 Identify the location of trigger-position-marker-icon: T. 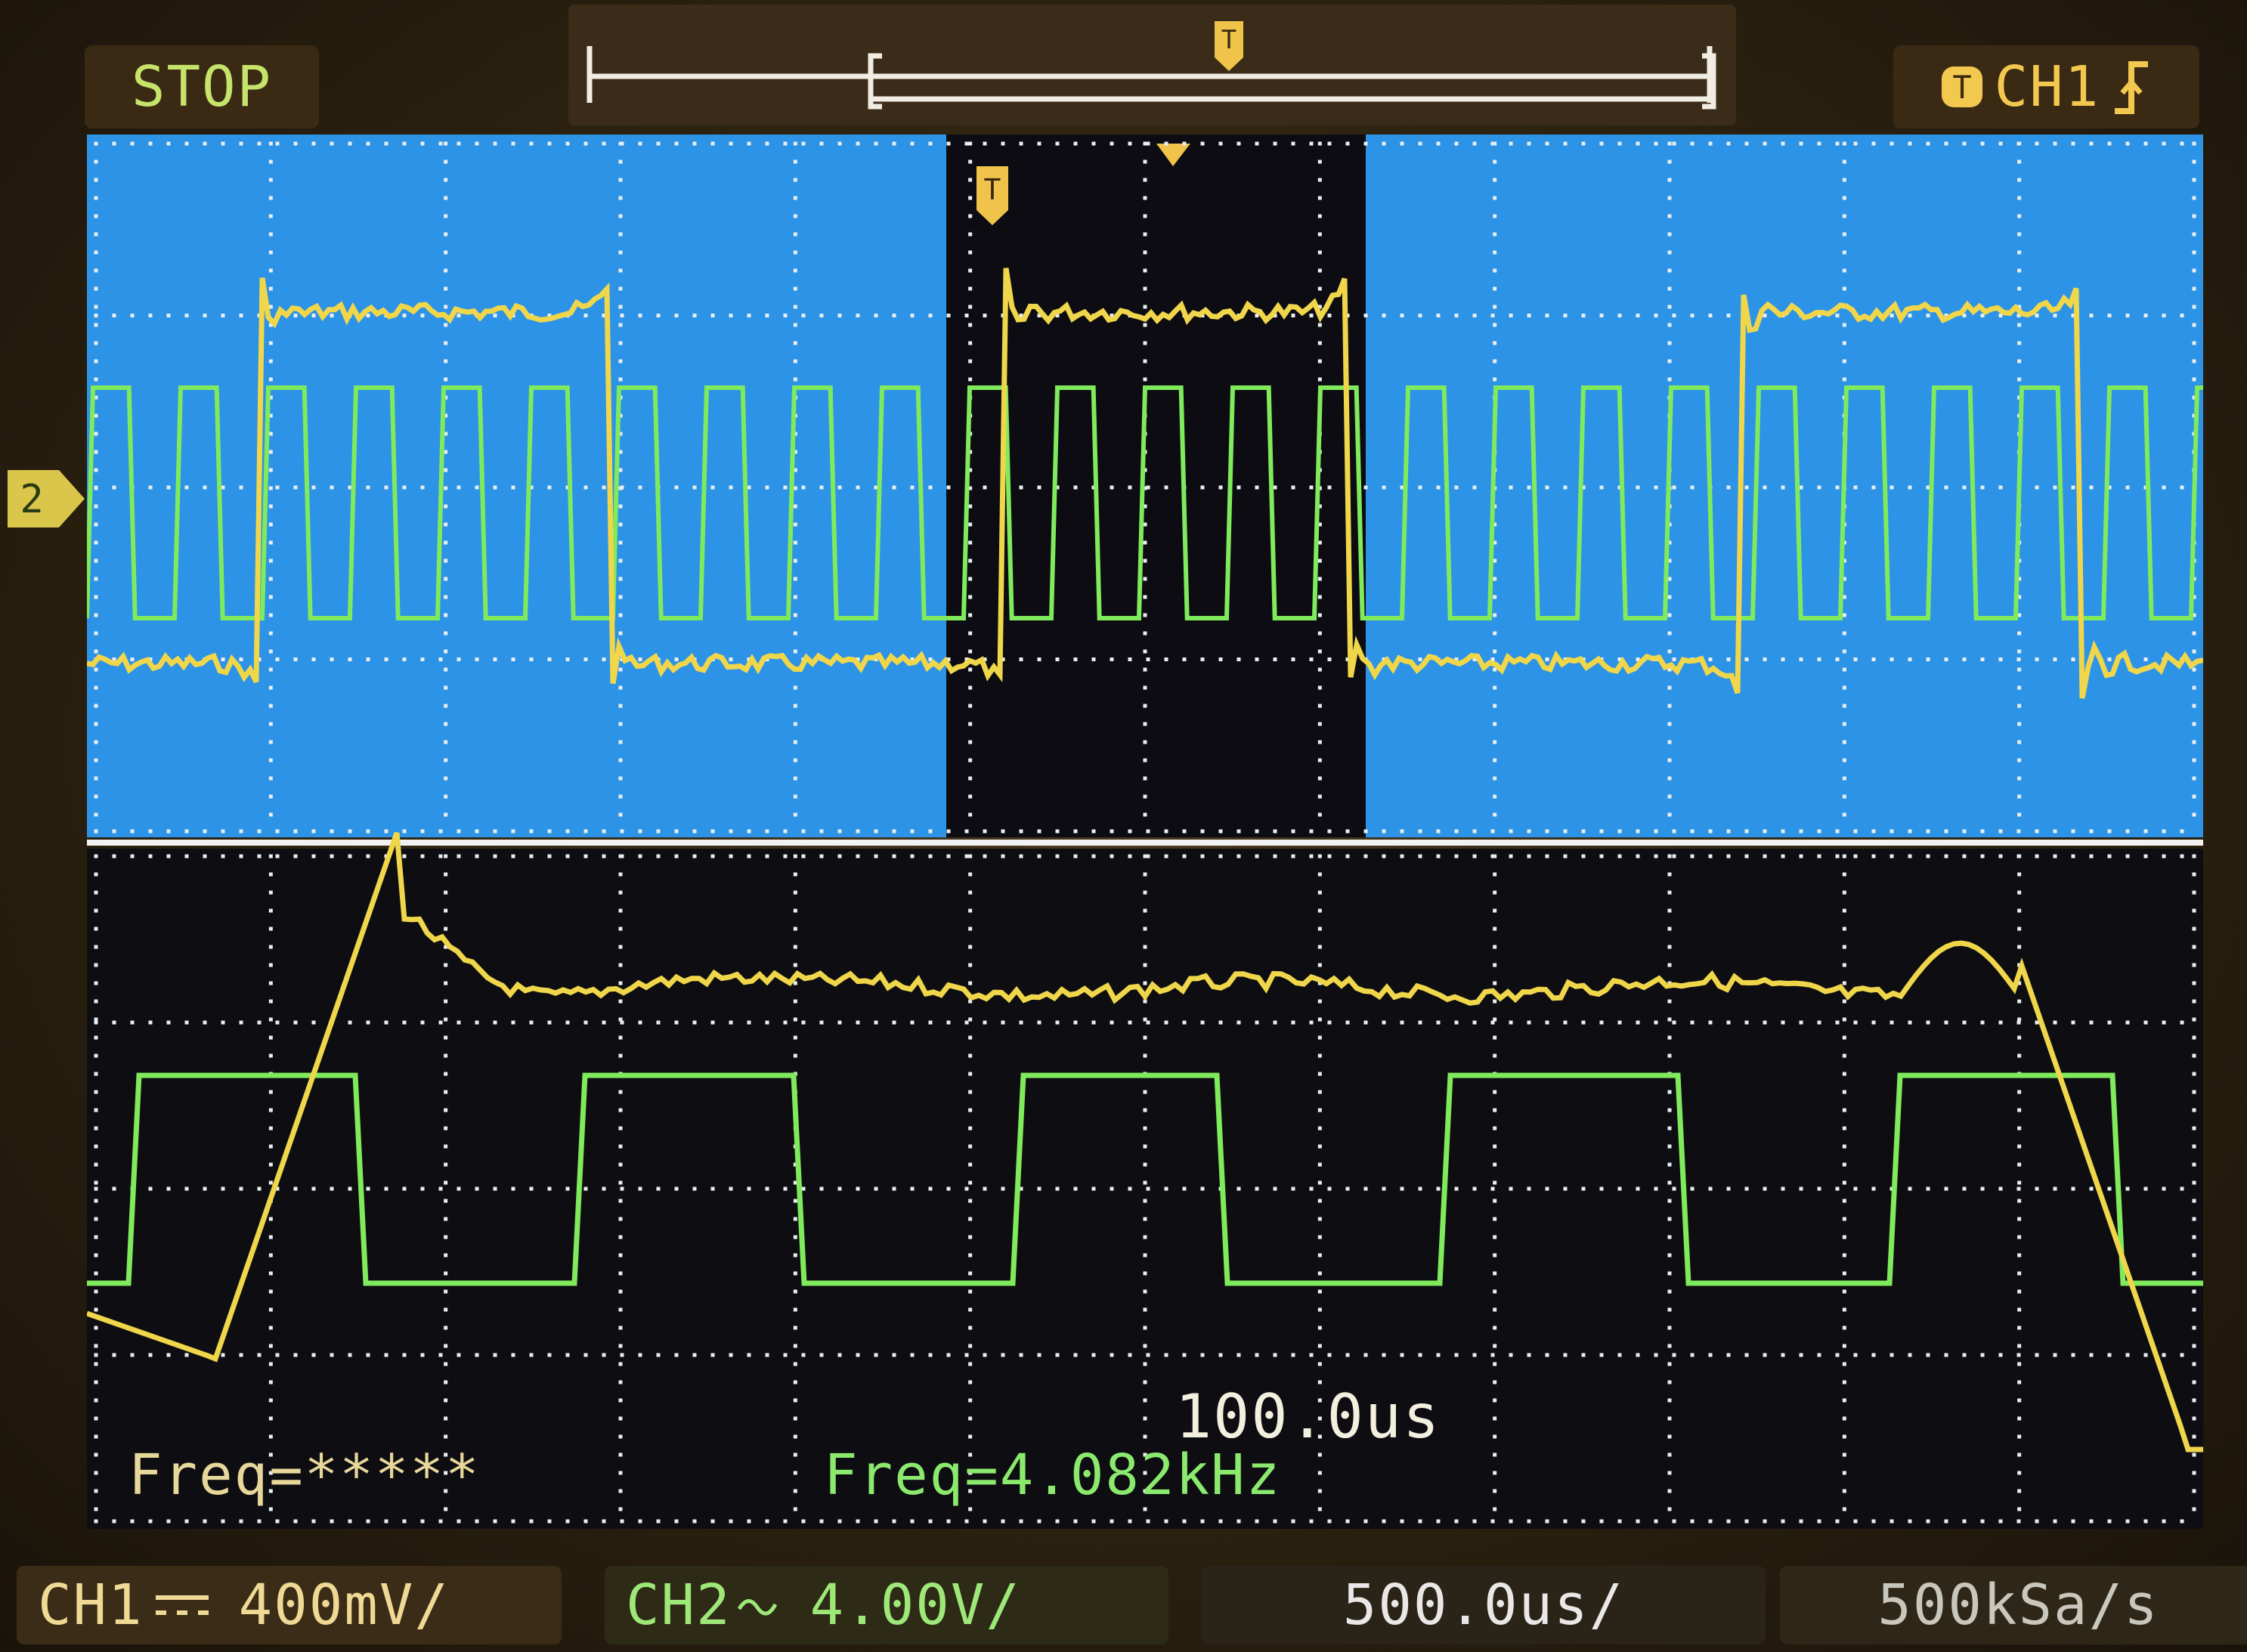
(1229, 46).